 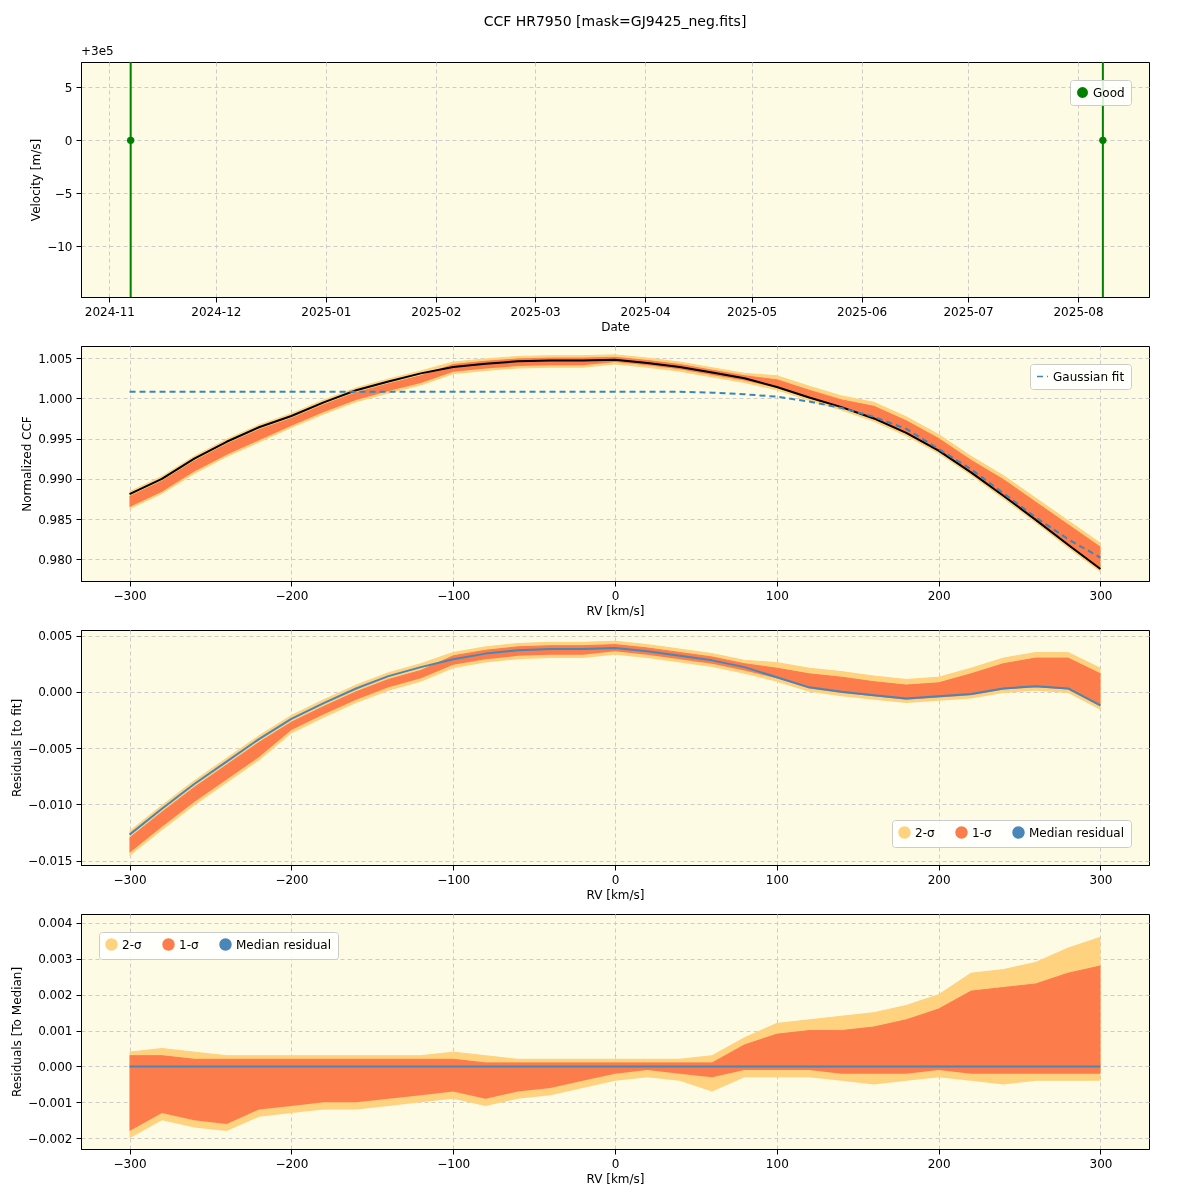 What do you see at coordinates (55, 519) in the screenshot?
I see `y-tick-label: 0.985` at bounding box center [55, 519].